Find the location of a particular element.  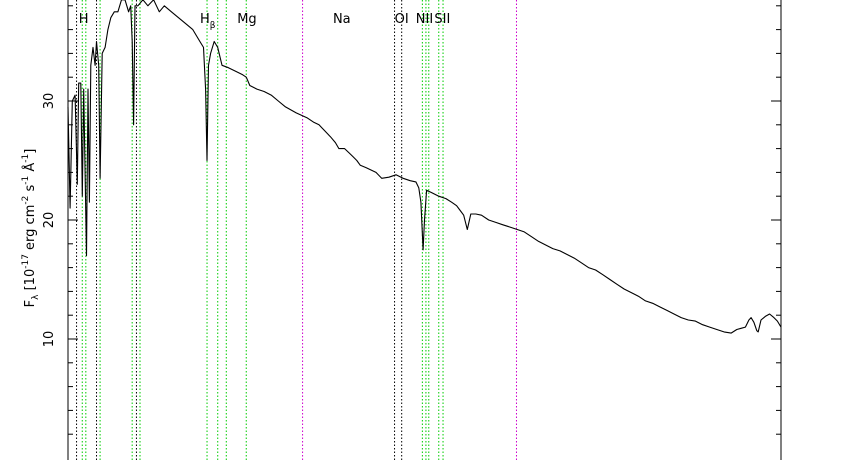

y-tick-label: 30 is located at coordinates (49, 101).